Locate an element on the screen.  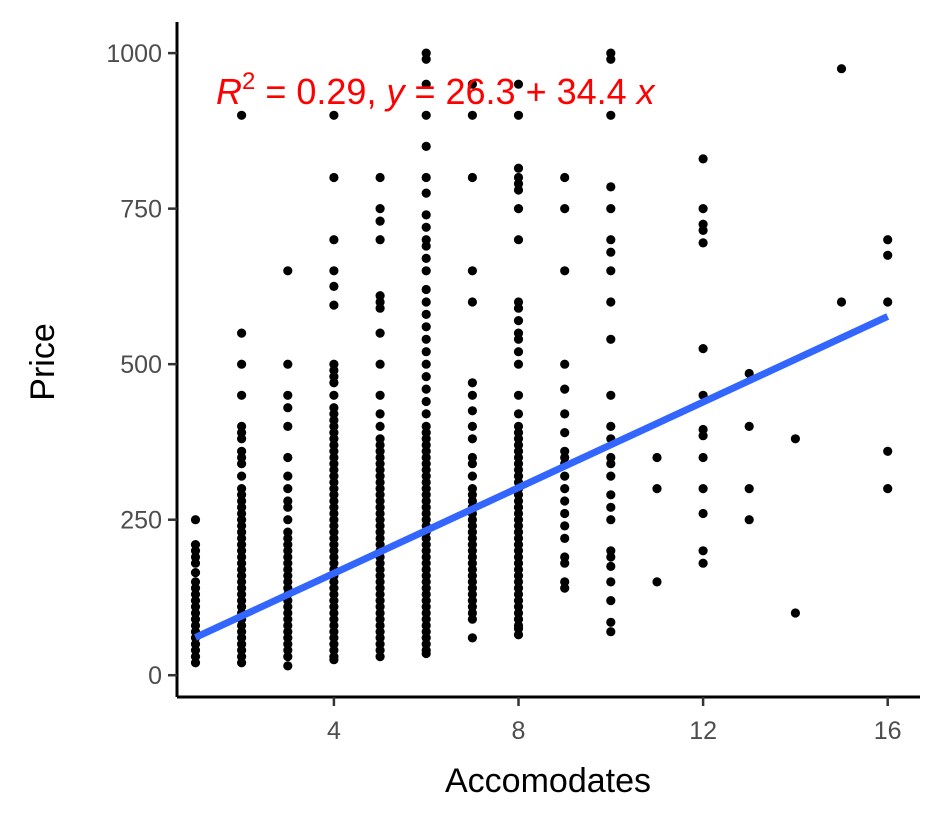
y-tick-label: 500 is located at coordinates (141, 365).